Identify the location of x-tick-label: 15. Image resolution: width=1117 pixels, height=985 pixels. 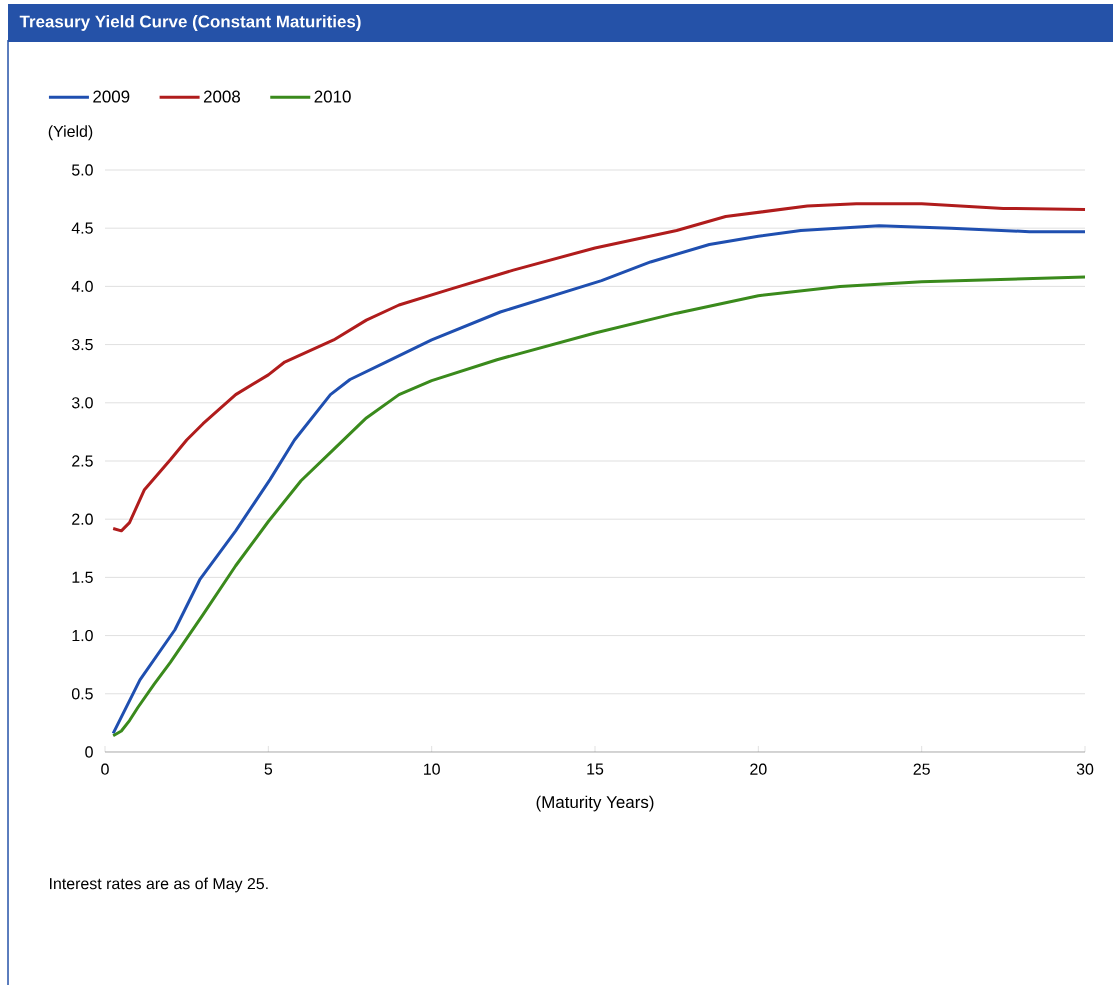
(595, 769).